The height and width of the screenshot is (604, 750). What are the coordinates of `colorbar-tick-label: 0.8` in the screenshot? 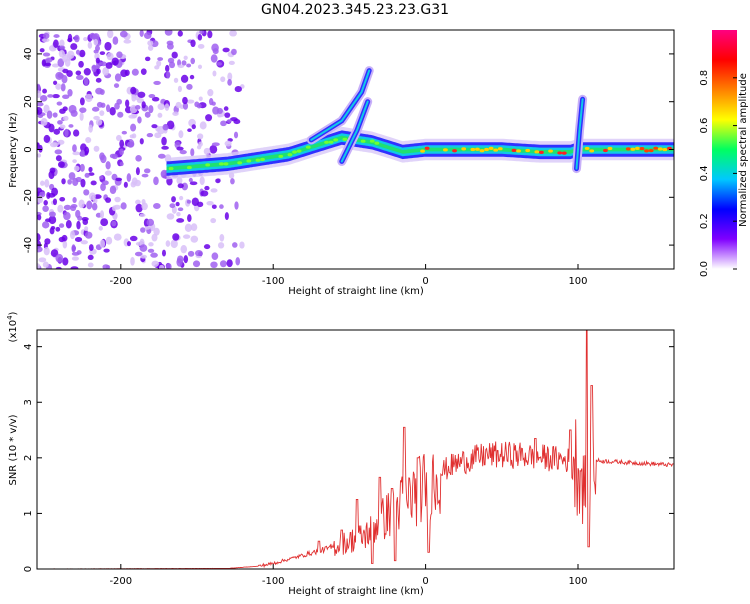 It's located at (704, 78).